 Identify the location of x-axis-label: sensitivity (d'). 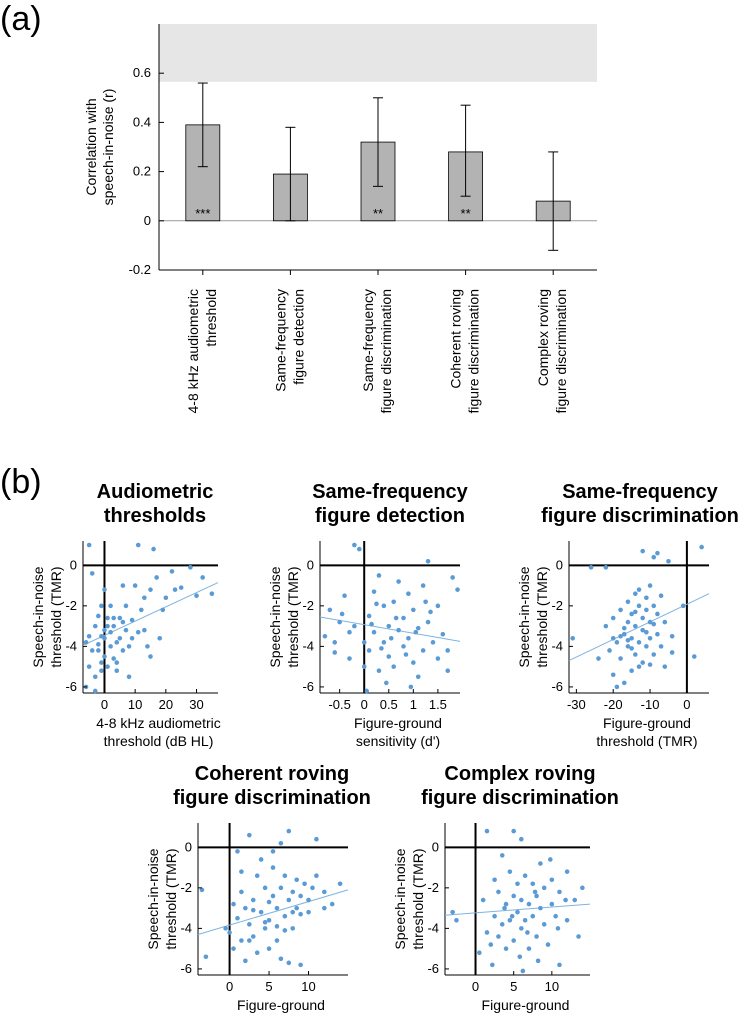
(398, 741).